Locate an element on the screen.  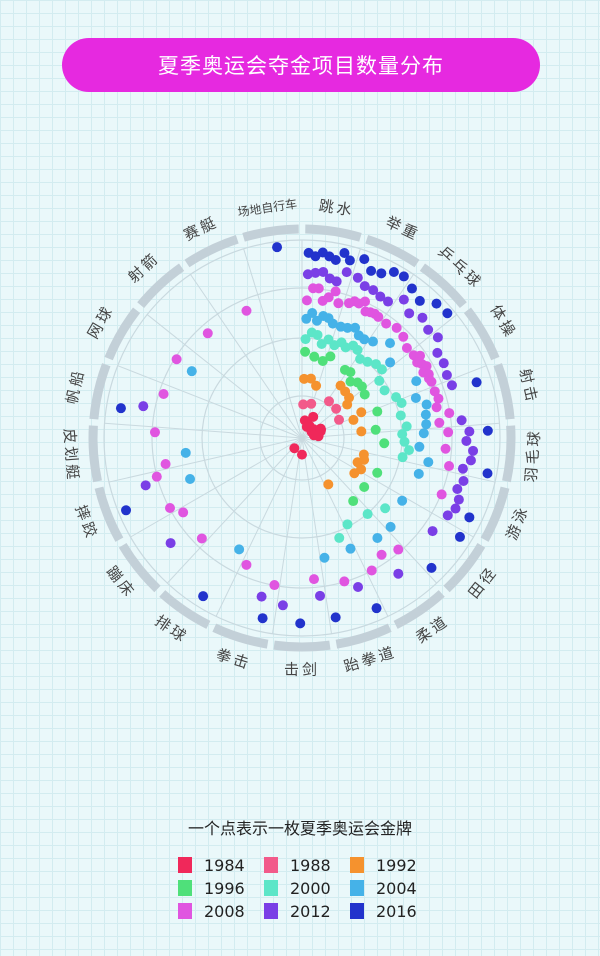
legend-item: 2012 is located at coordinates (307, 911).